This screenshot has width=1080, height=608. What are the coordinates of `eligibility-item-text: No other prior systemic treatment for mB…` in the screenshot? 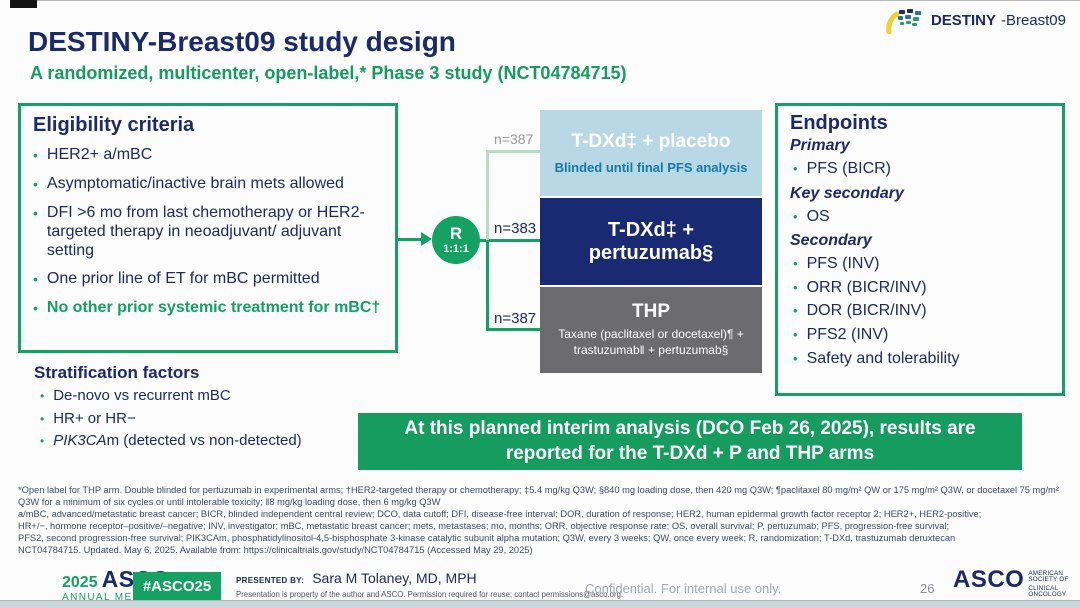 It's located at (213, 308).